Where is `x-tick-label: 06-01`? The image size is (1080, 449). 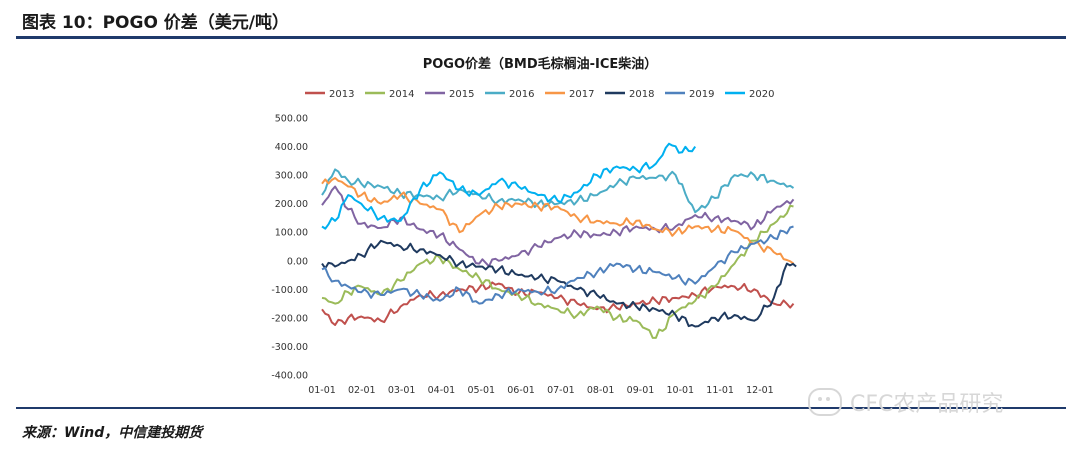 x-tick-label: 06-01 is located at coordinates (521, 390).